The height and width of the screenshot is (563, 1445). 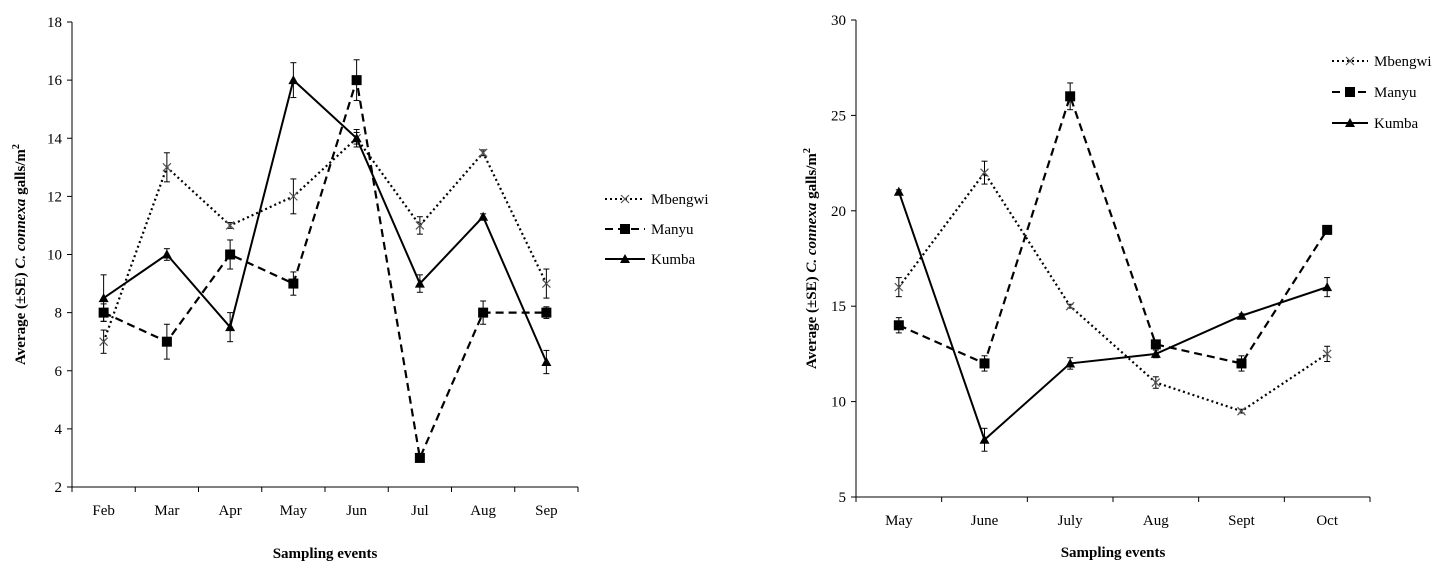 I want to click on y-tick-label: 6, so click(x=59, y=372).